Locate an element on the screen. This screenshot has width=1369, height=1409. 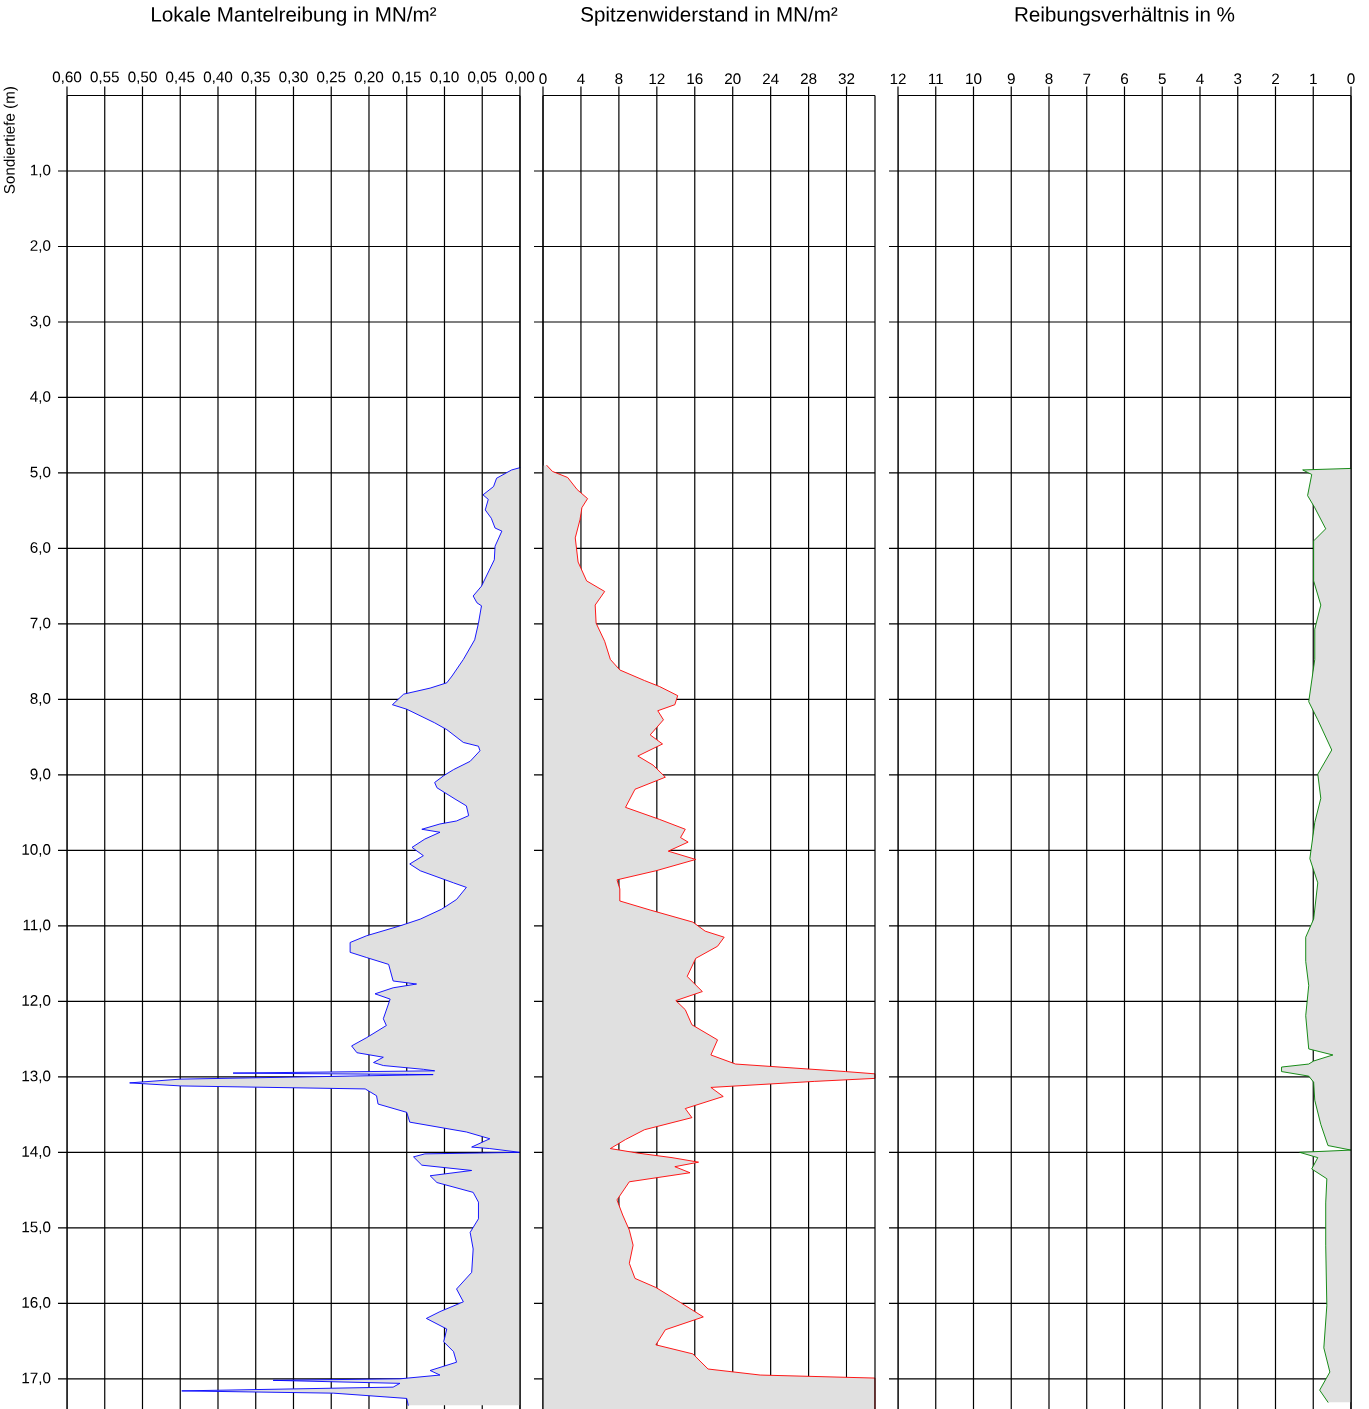
y-tick-label: 15,0 is located at coordinates (36, 1228).